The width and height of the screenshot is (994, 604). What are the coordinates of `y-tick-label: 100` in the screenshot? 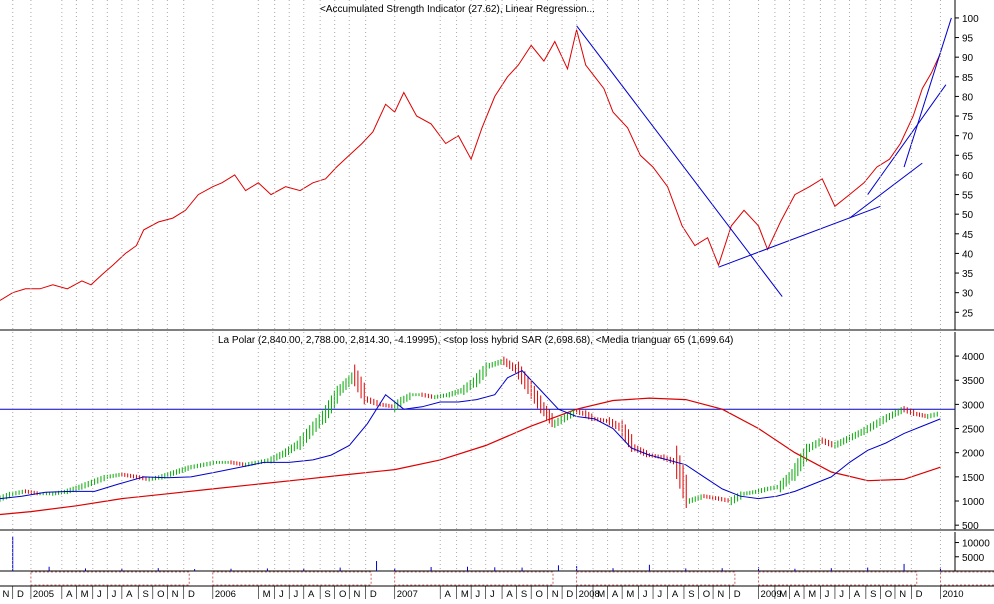 It's located at (970, 19).